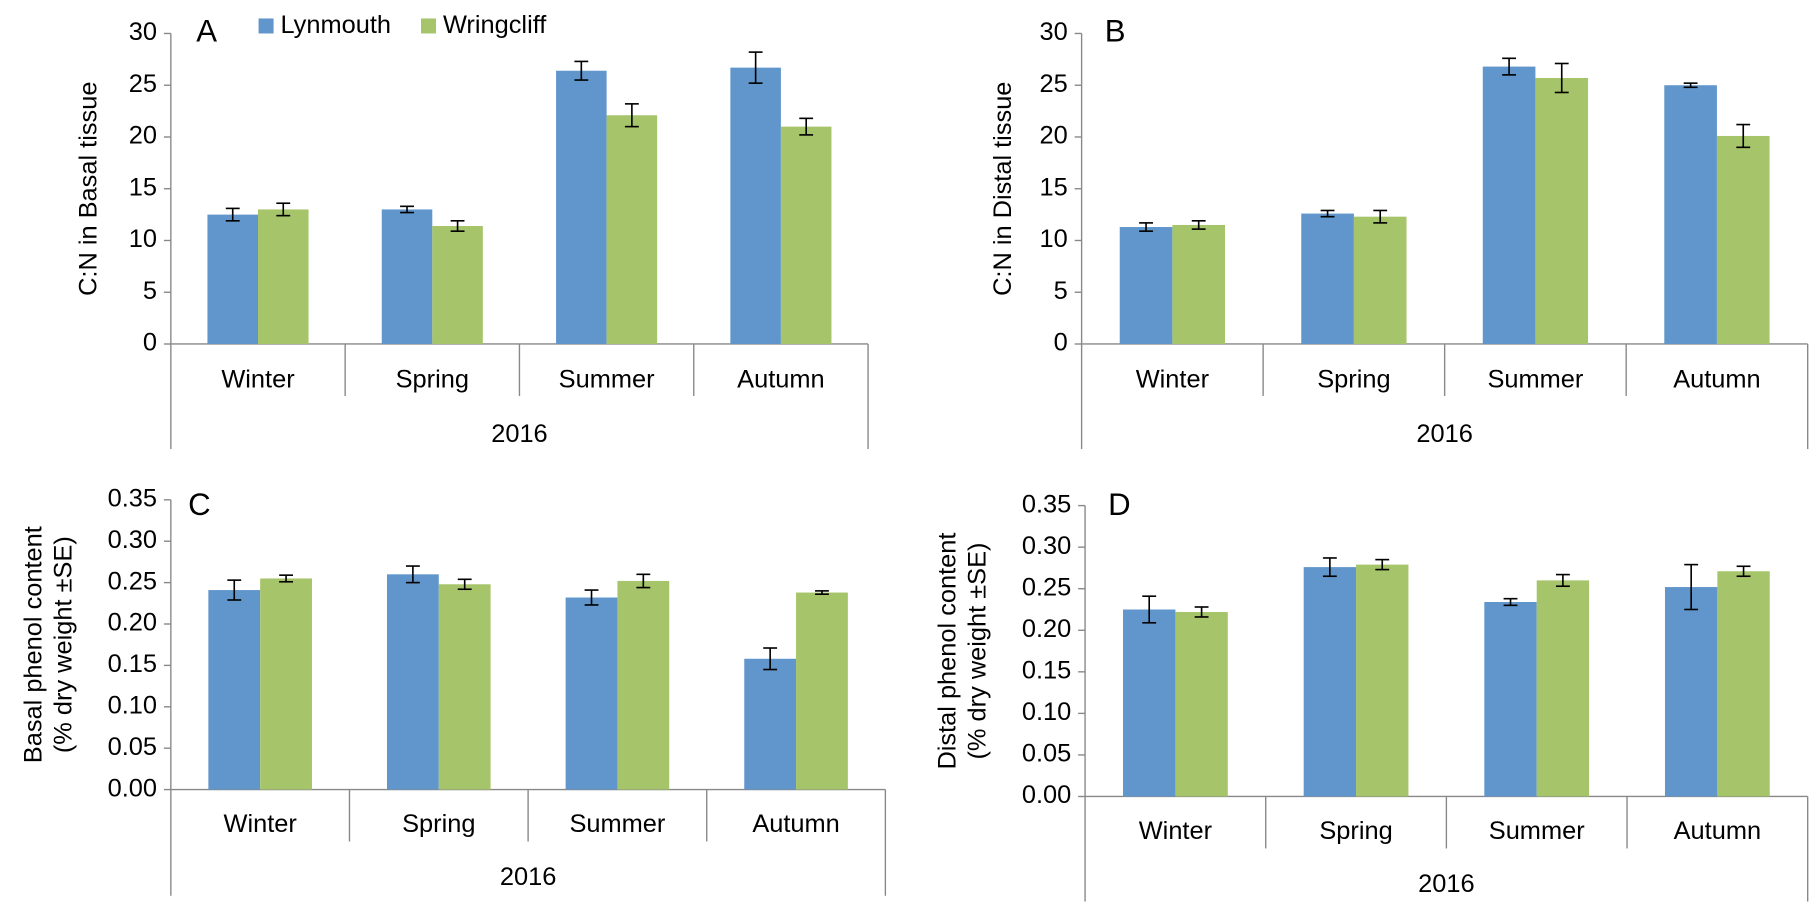 The height and width of the screenshot is (905, 1810). What do you see at coordinates (336, 25) in the screenshot?
I see `legend-label: Lynmouth` at bounding box center [336, 25].